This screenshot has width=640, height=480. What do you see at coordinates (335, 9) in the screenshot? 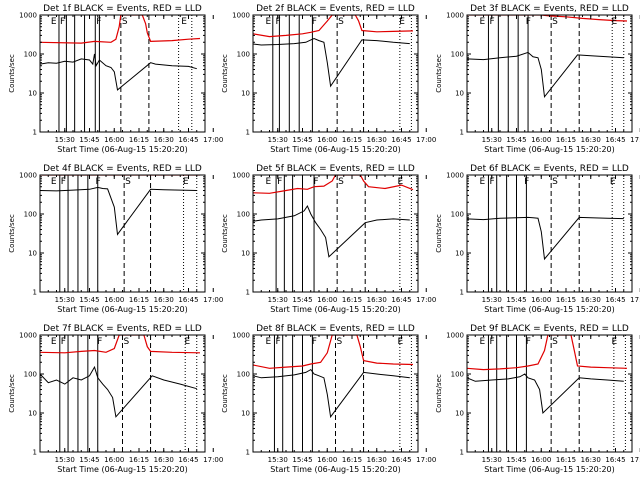
I see `panel-title: Det 2f BLACK = Events, RED = LLD` at bounding box center [335, 9].